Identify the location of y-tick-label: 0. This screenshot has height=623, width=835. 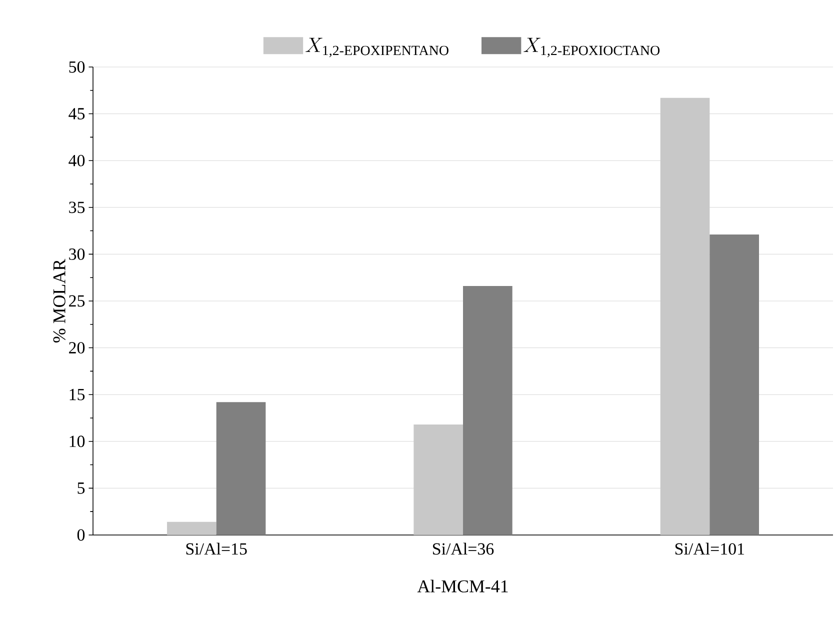
(81, 535).